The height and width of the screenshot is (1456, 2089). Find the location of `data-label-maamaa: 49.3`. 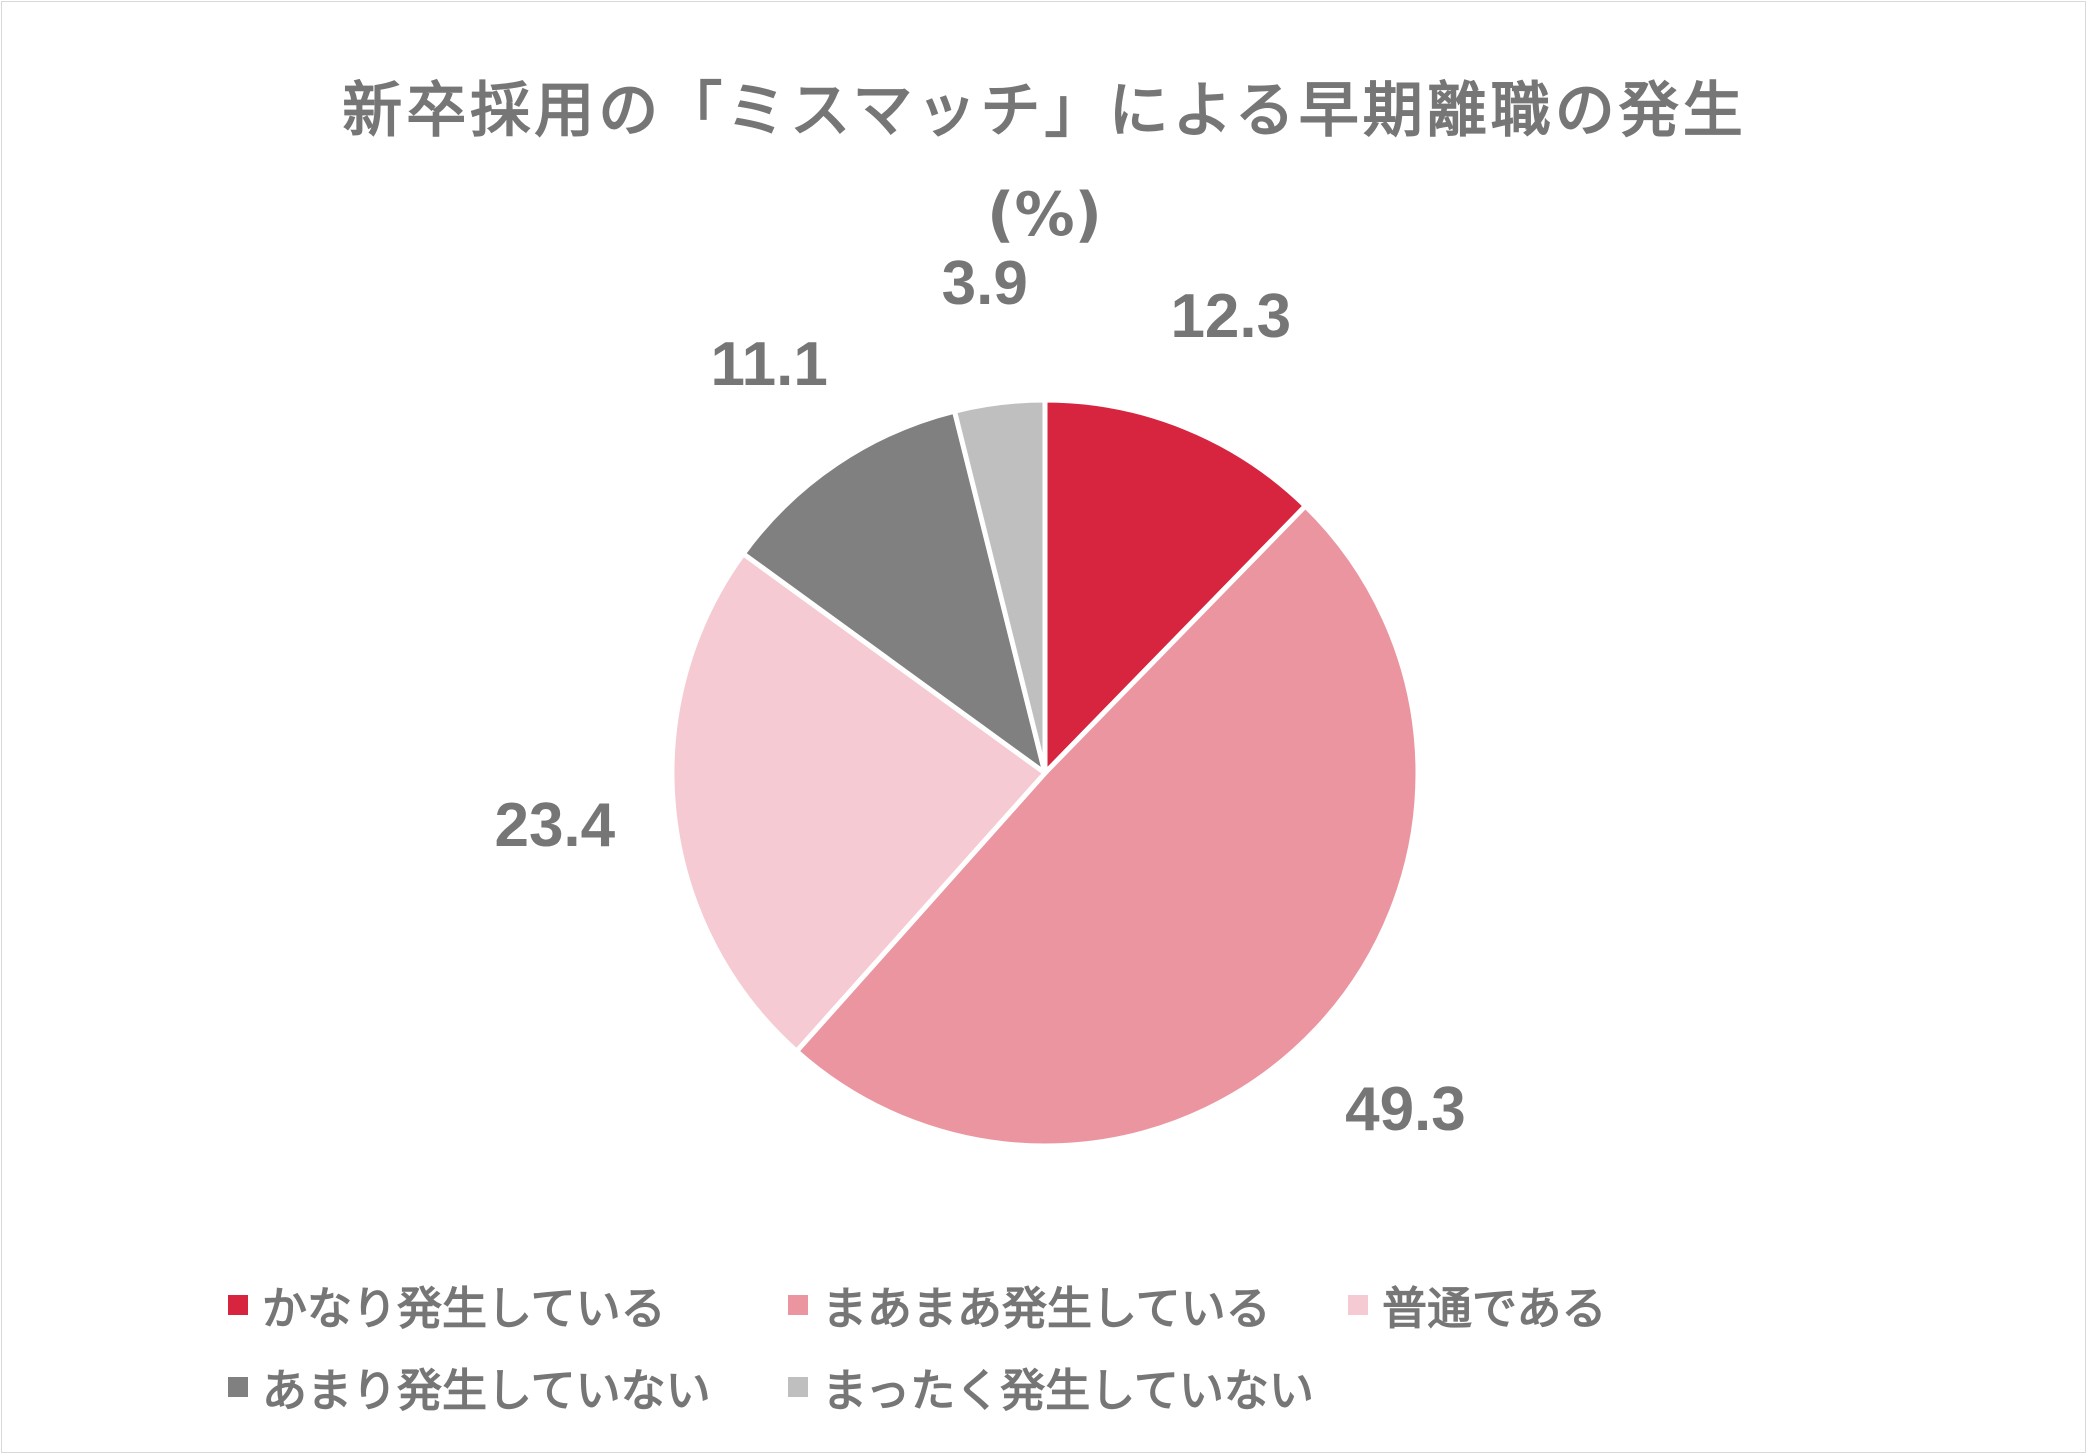

data-label-maamaa: 49.3 is located at coordinates (1405, 1109).